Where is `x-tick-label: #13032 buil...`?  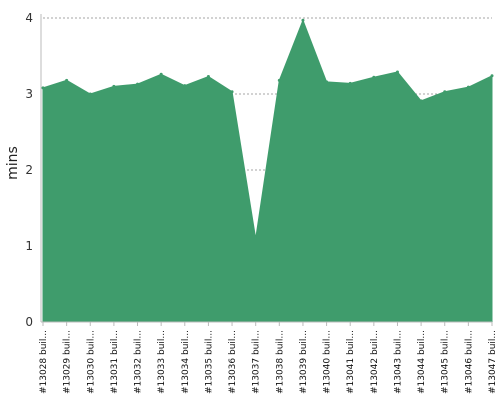 x-tick-label: #13032 buil... is located at coordinates (139, 362).